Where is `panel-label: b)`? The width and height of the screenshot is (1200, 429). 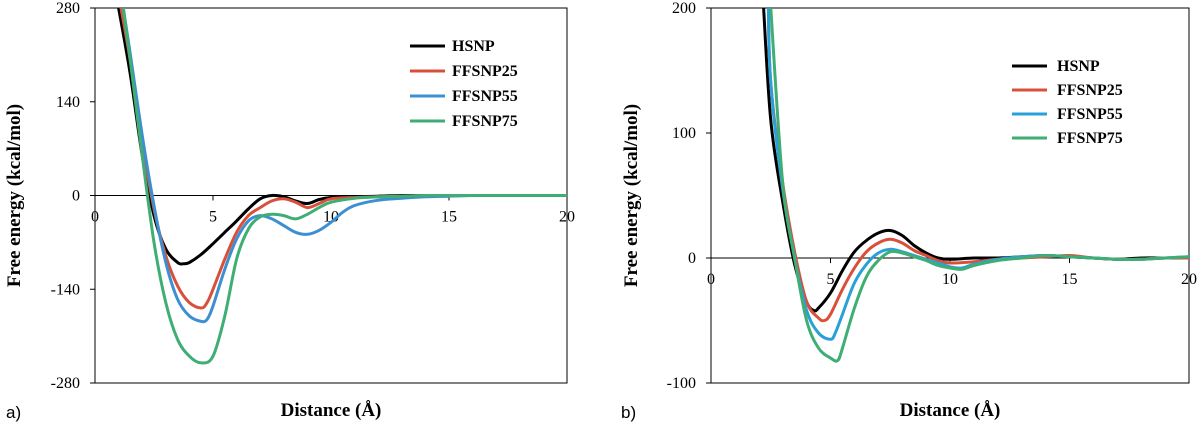 panel-label: b) is located at coordinates (628, 412).